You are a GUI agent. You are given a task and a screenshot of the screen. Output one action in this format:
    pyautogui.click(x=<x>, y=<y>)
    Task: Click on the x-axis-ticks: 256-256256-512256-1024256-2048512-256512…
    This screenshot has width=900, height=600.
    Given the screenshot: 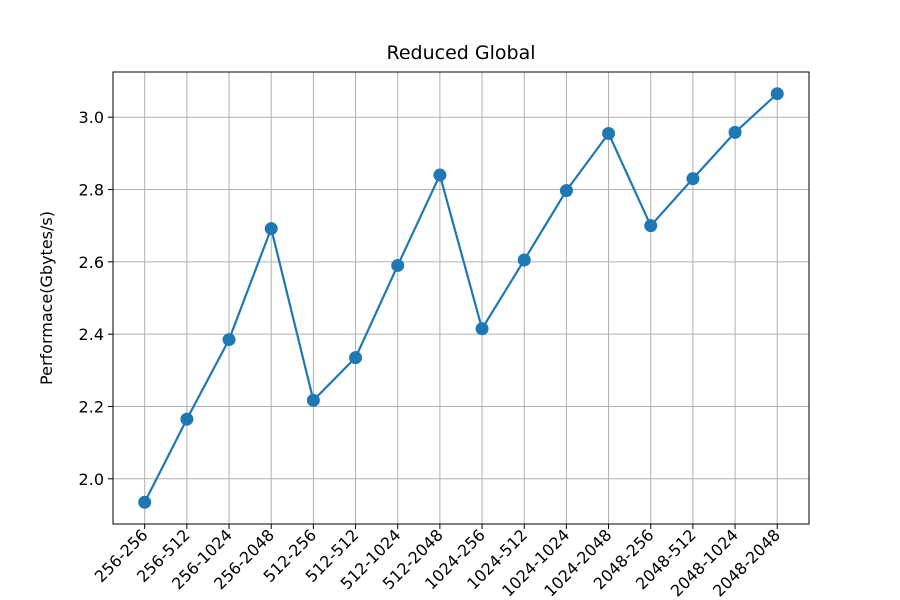 What is the action you would take?
    pyautogui.click(x=437, y=562)
    